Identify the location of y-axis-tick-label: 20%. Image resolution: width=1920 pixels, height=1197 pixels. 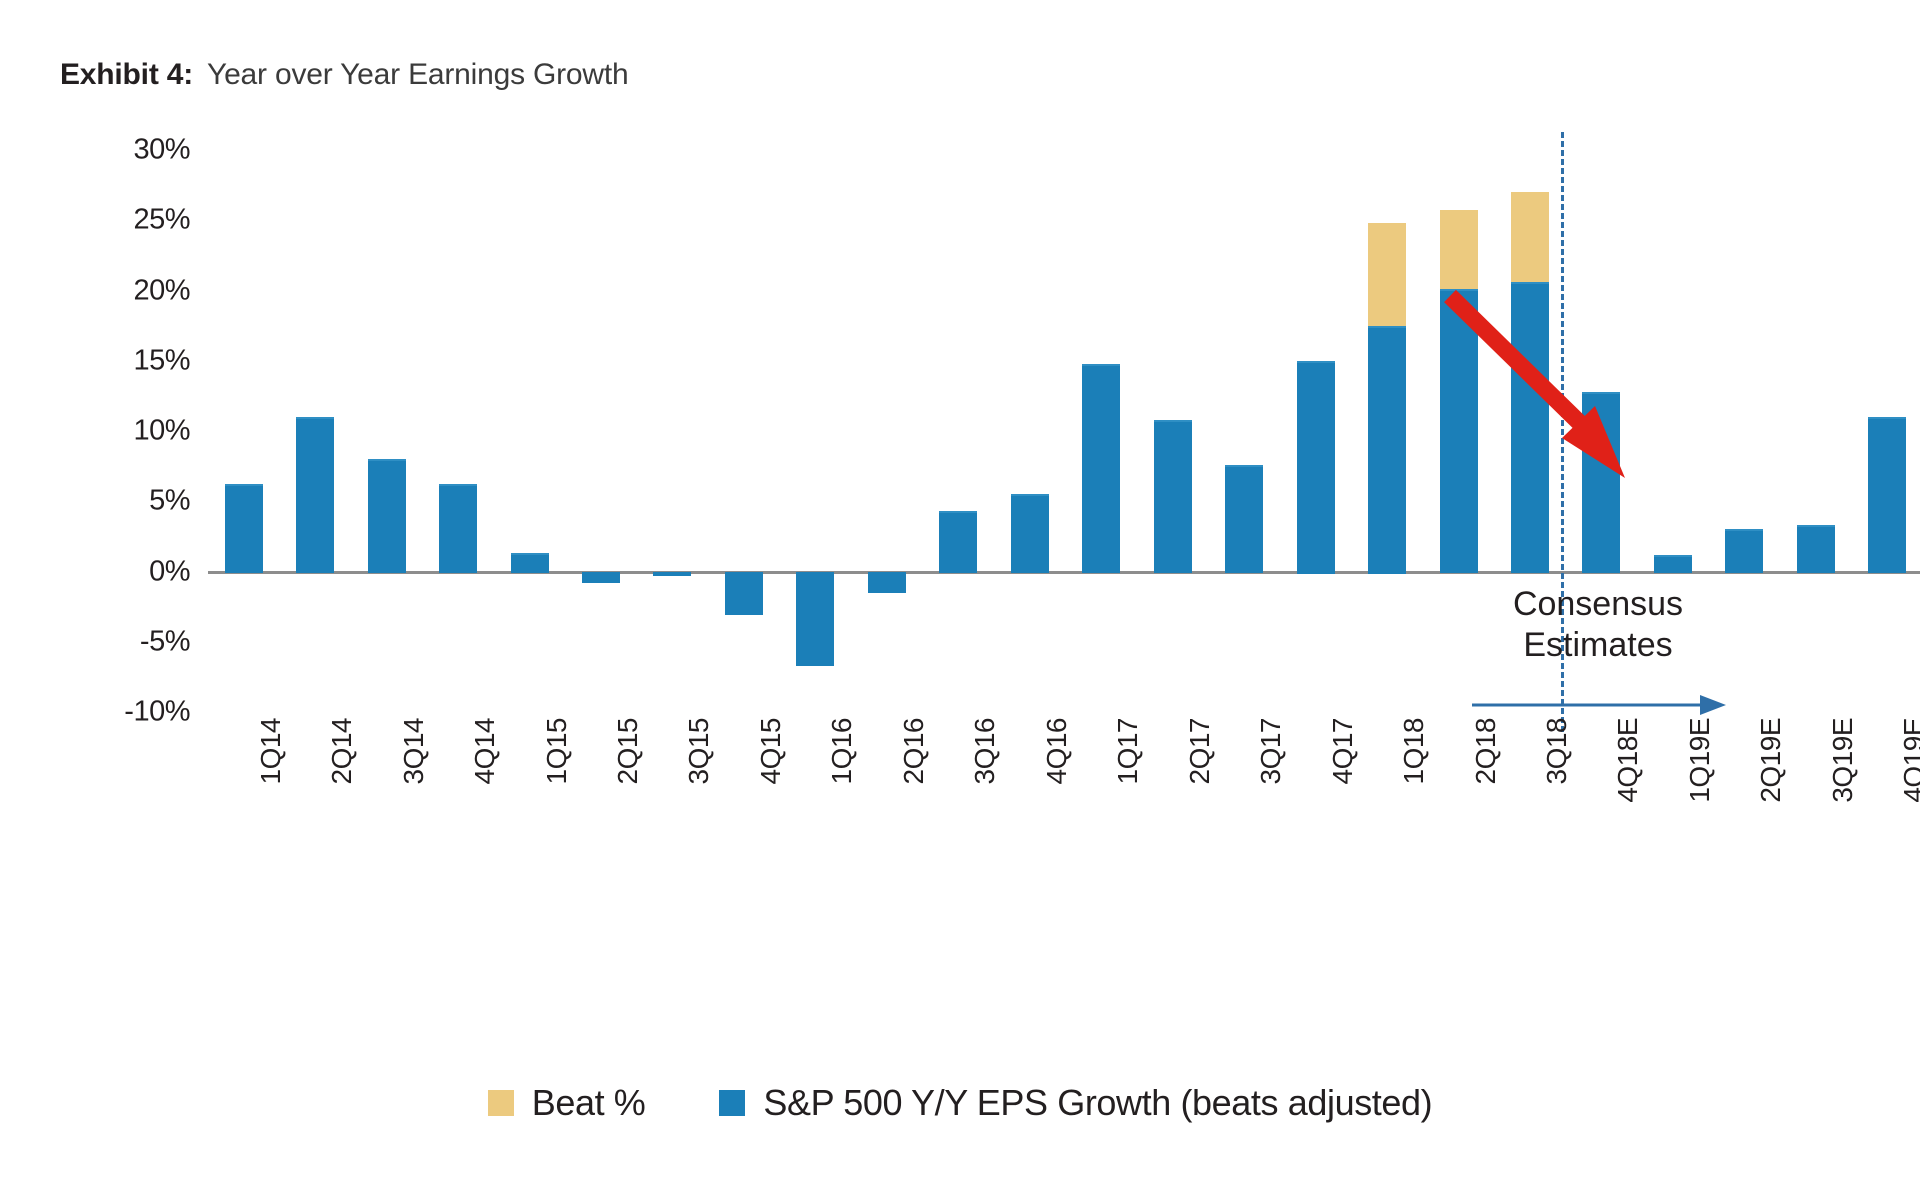
(161, 290).